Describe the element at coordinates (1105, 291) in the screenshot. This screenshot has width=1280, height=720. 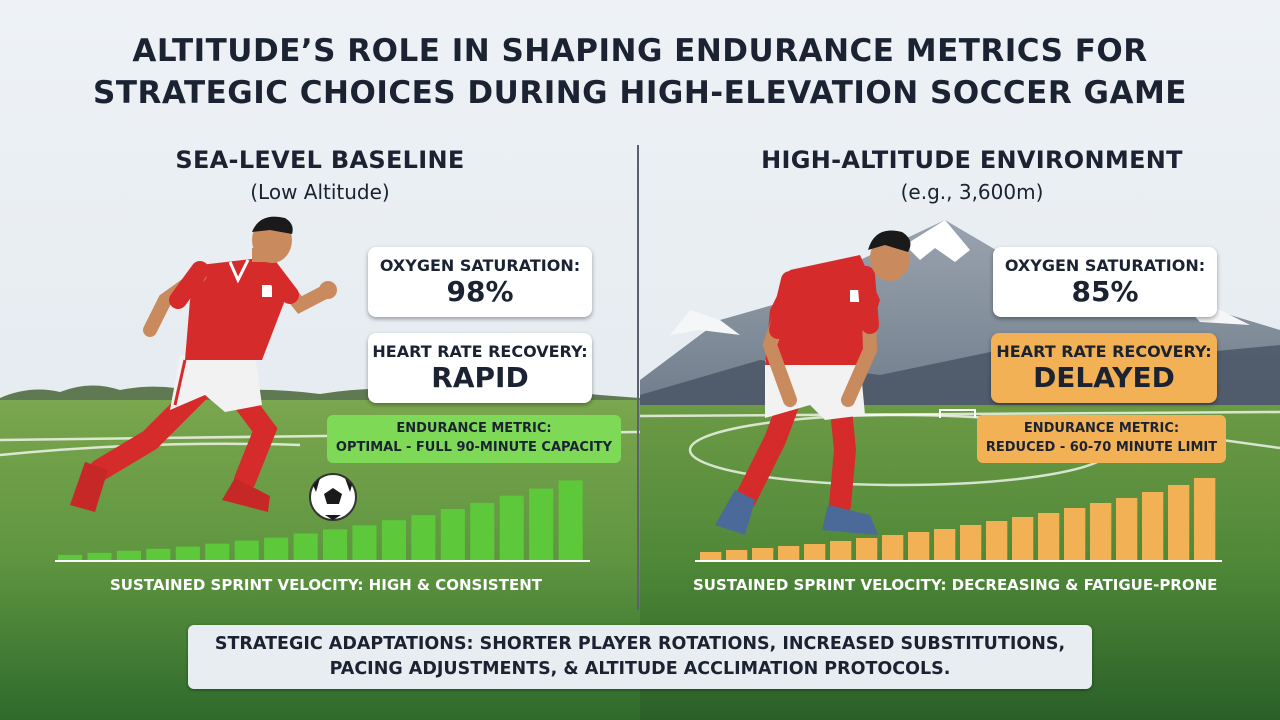
I see `right-oxygen-value: 85%` at that location.